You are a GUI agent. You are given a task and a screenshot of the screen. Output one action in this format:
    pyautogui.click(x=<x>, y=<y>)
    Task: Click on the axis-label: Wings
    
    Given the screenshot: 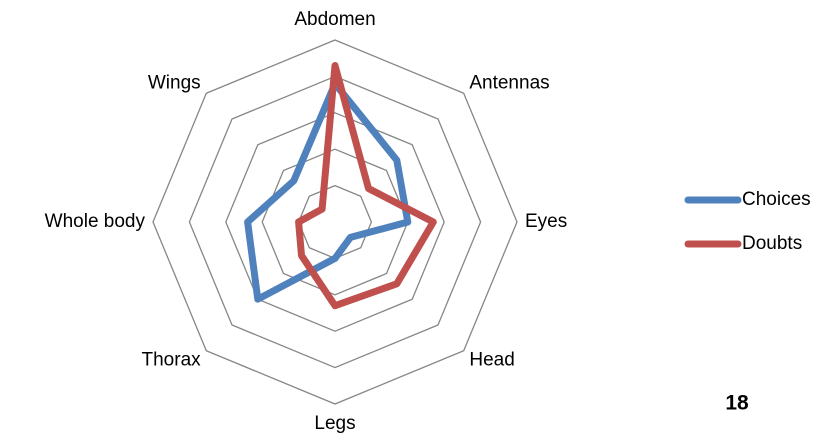 What is the action you would take?
    pyautogui.click(x=174, y=82)
    